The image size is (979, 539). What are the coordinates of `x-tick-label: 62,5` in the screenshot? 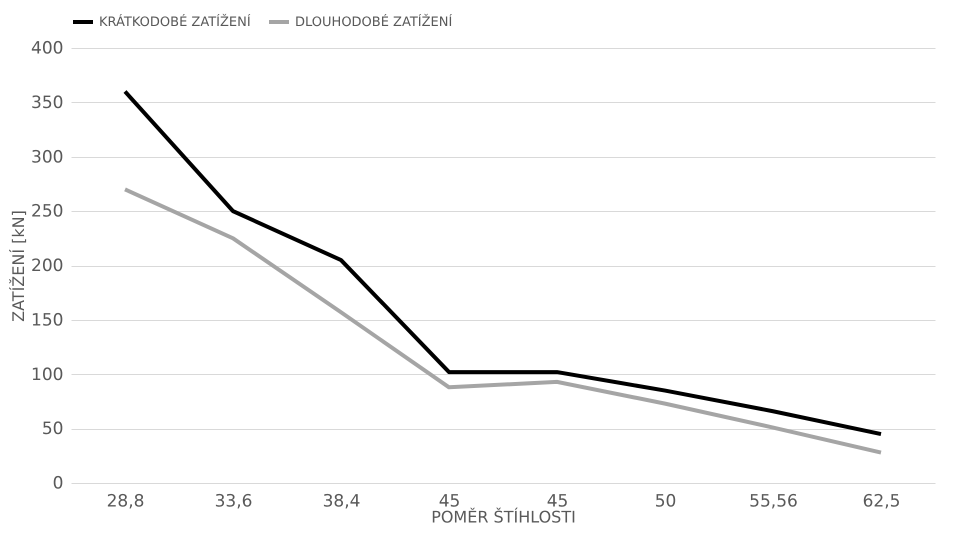 It's located at (881, 502).